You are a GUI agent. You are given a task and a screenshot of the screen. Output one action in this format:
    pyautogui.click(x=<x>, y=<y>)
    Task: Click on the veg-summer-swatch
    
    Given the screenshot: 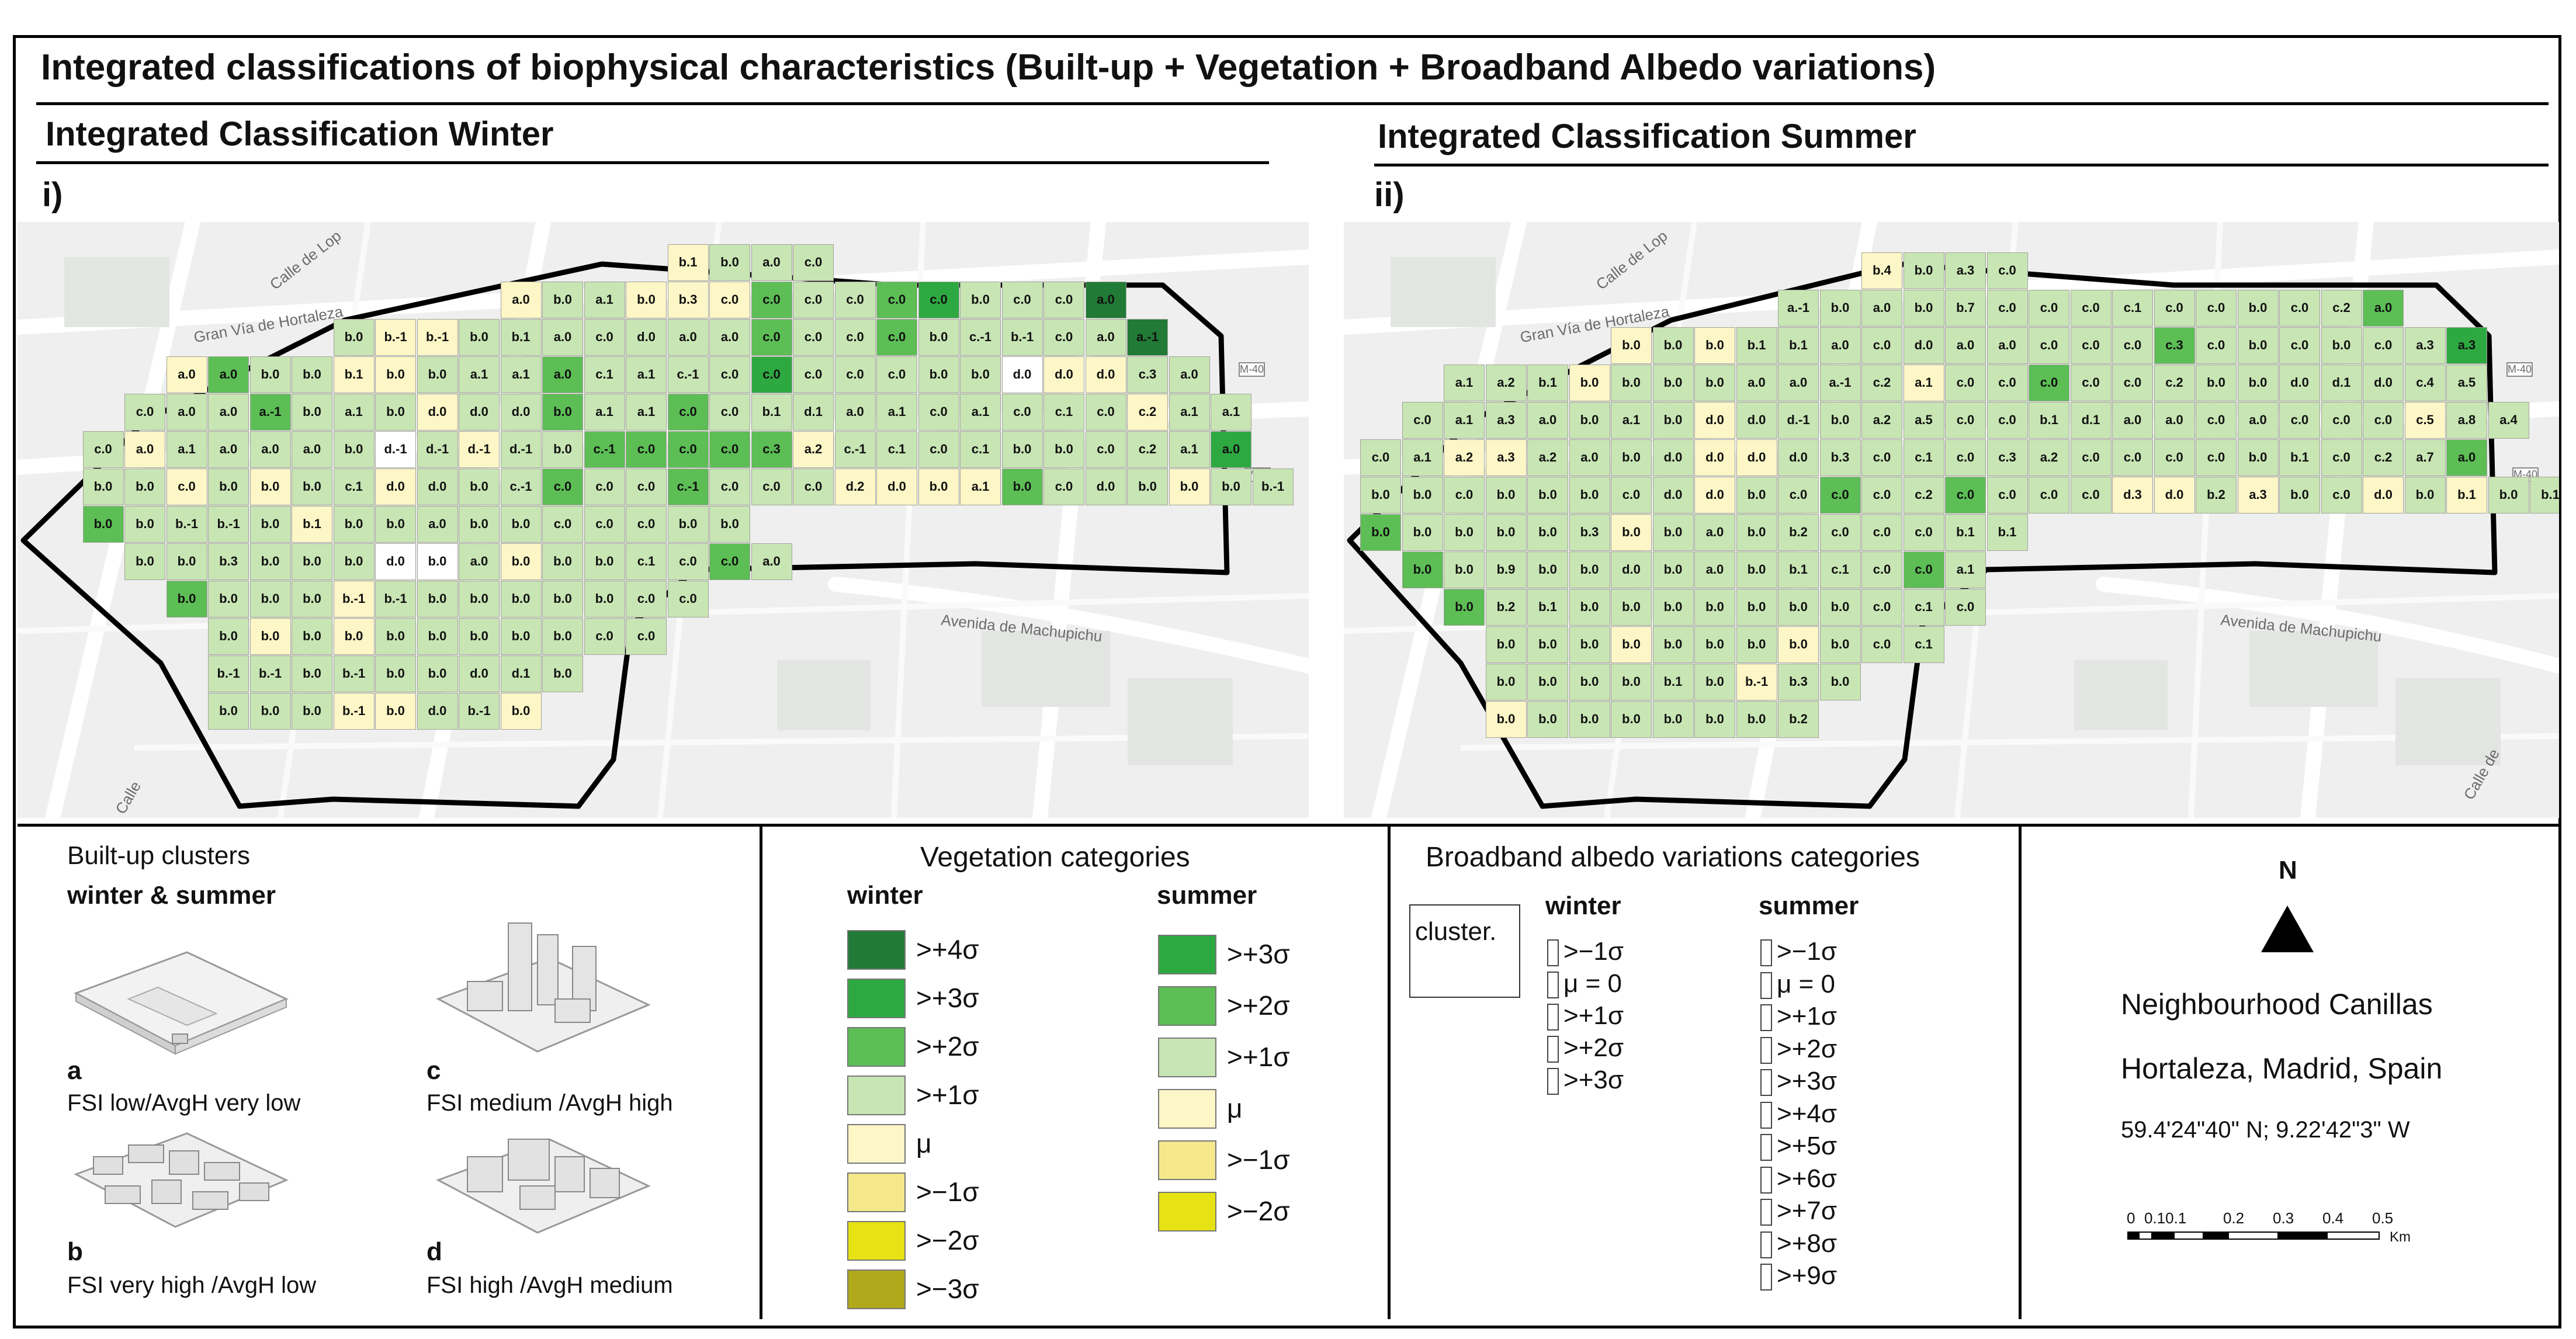 What is the action you would take?
    pyautogui.click(x=1187, y=1212)
    